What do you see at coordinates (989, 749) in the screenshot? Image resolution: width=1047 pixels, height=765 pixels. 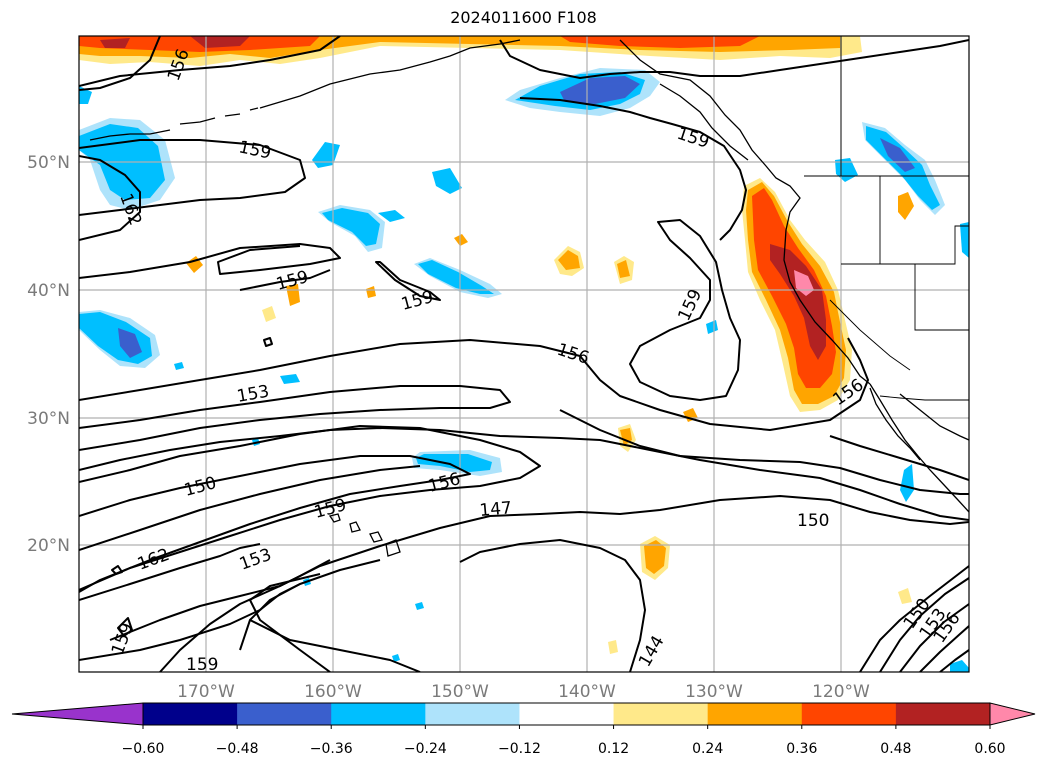 I see `colorbar-label: 0.60` at bounding box center [989, 749].